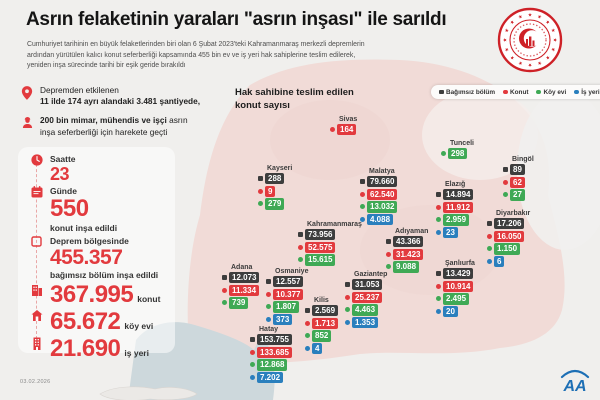 This screenshot has height=400, width=600. What do you see at coordinates (36, 209) in the screenshot?
I see `calendar-icon` at bounding box center [36, 209].